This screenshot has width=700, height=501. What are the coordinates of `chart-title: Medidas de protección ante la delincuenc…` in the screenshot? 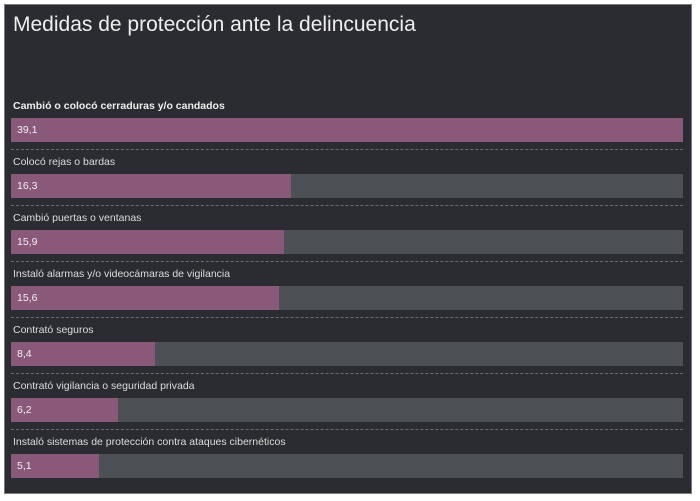 It's located at (214, 24).